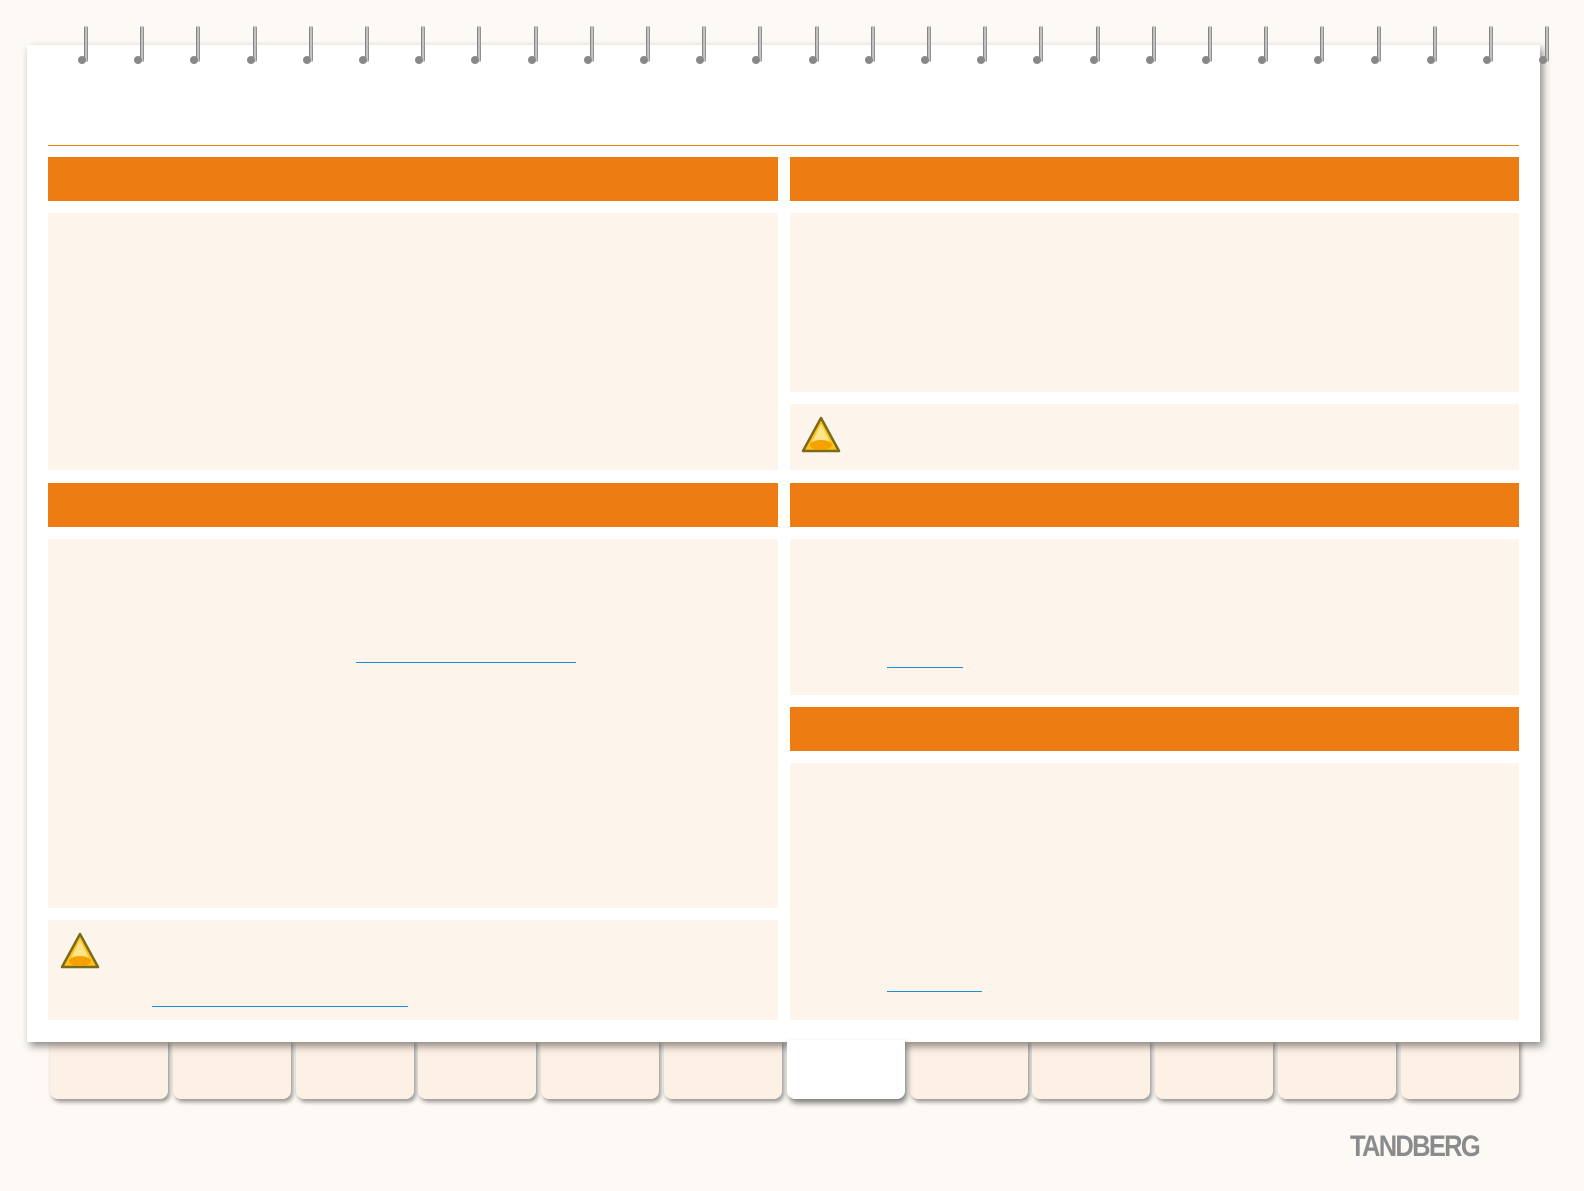  What do you see at coordinates (783, 145) in the screenshot?
I see `header-rule` at bounding box center [783, 145].